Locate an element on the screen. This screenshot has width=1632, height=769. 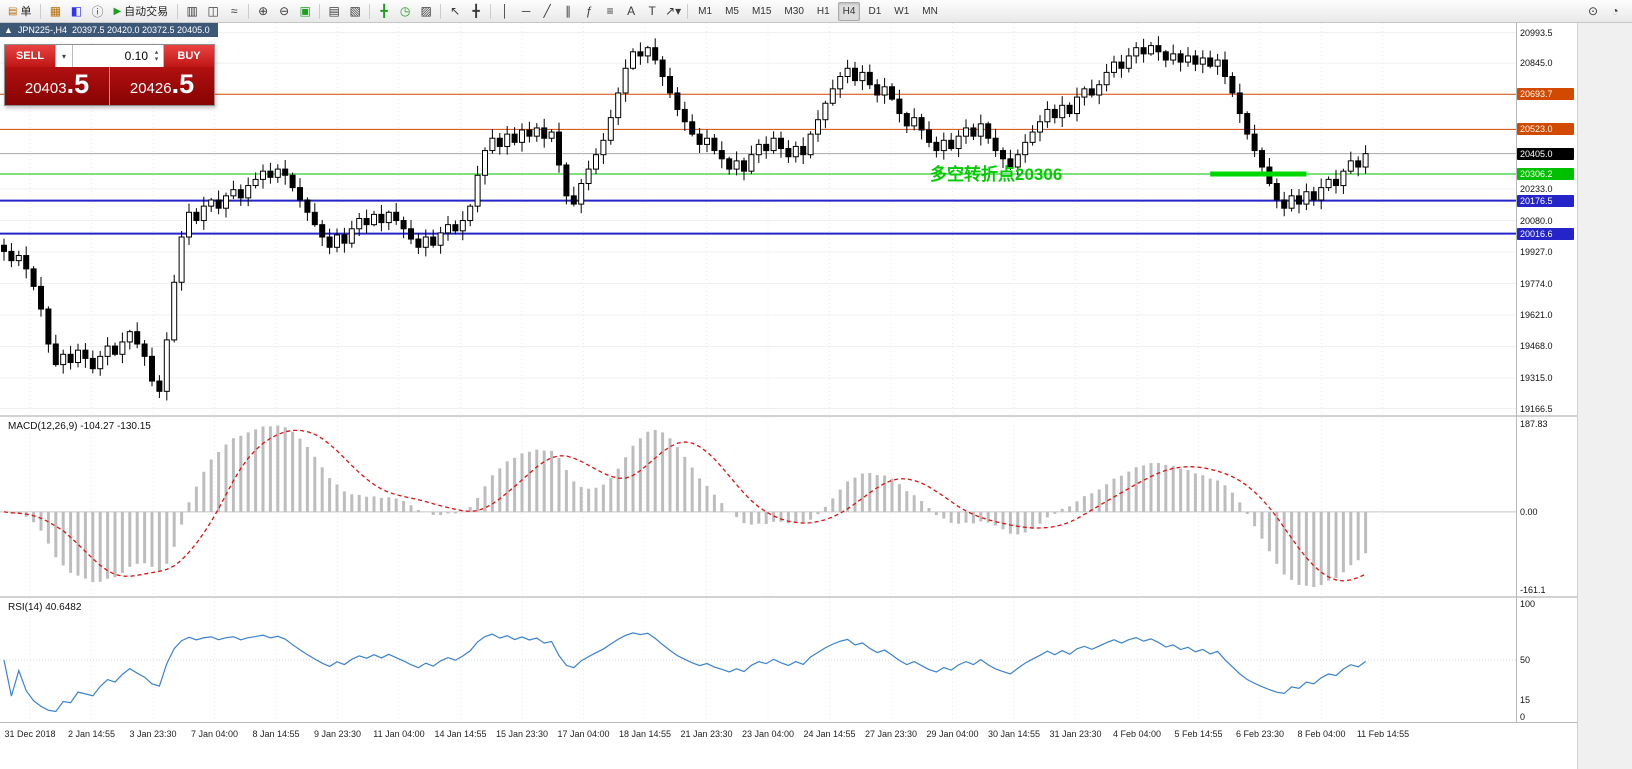
timeframe-h1: H1 is located at coordinates (823, 11).